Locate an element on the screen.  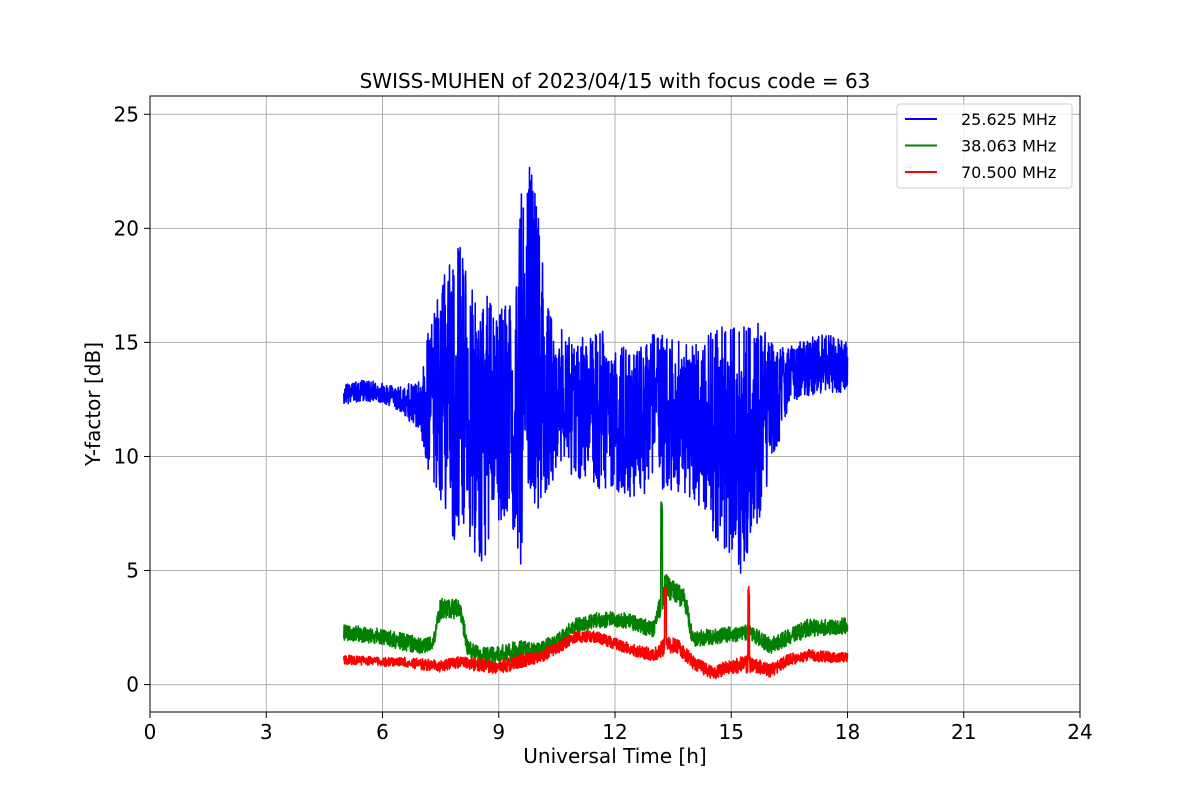
legend-label: 38.063 MHz is located at coordinates (1008, 146).